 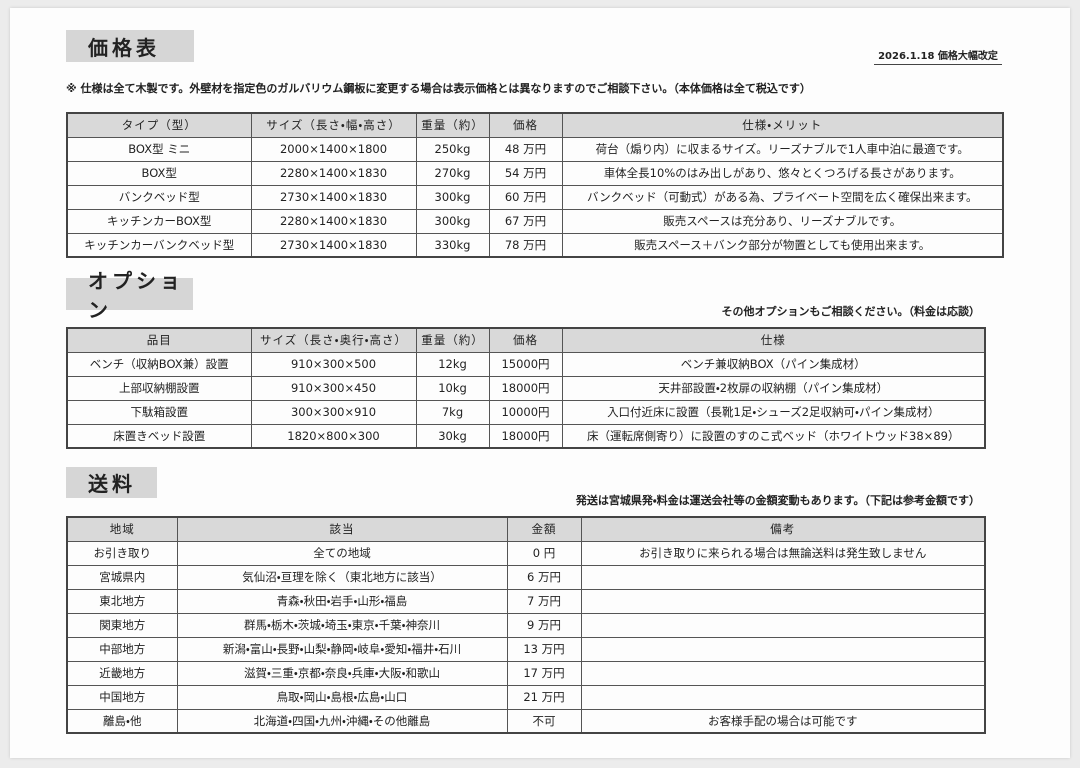 I want to click on table-cell: 910×300×450, so click(x=333, y=388).